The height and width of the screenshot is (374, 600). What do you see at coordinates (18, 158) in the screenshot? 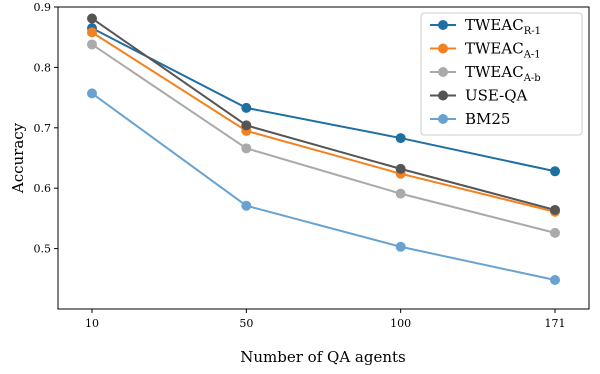
I see `y-axis-title: Accuracy` at bounding box center [18, 158].